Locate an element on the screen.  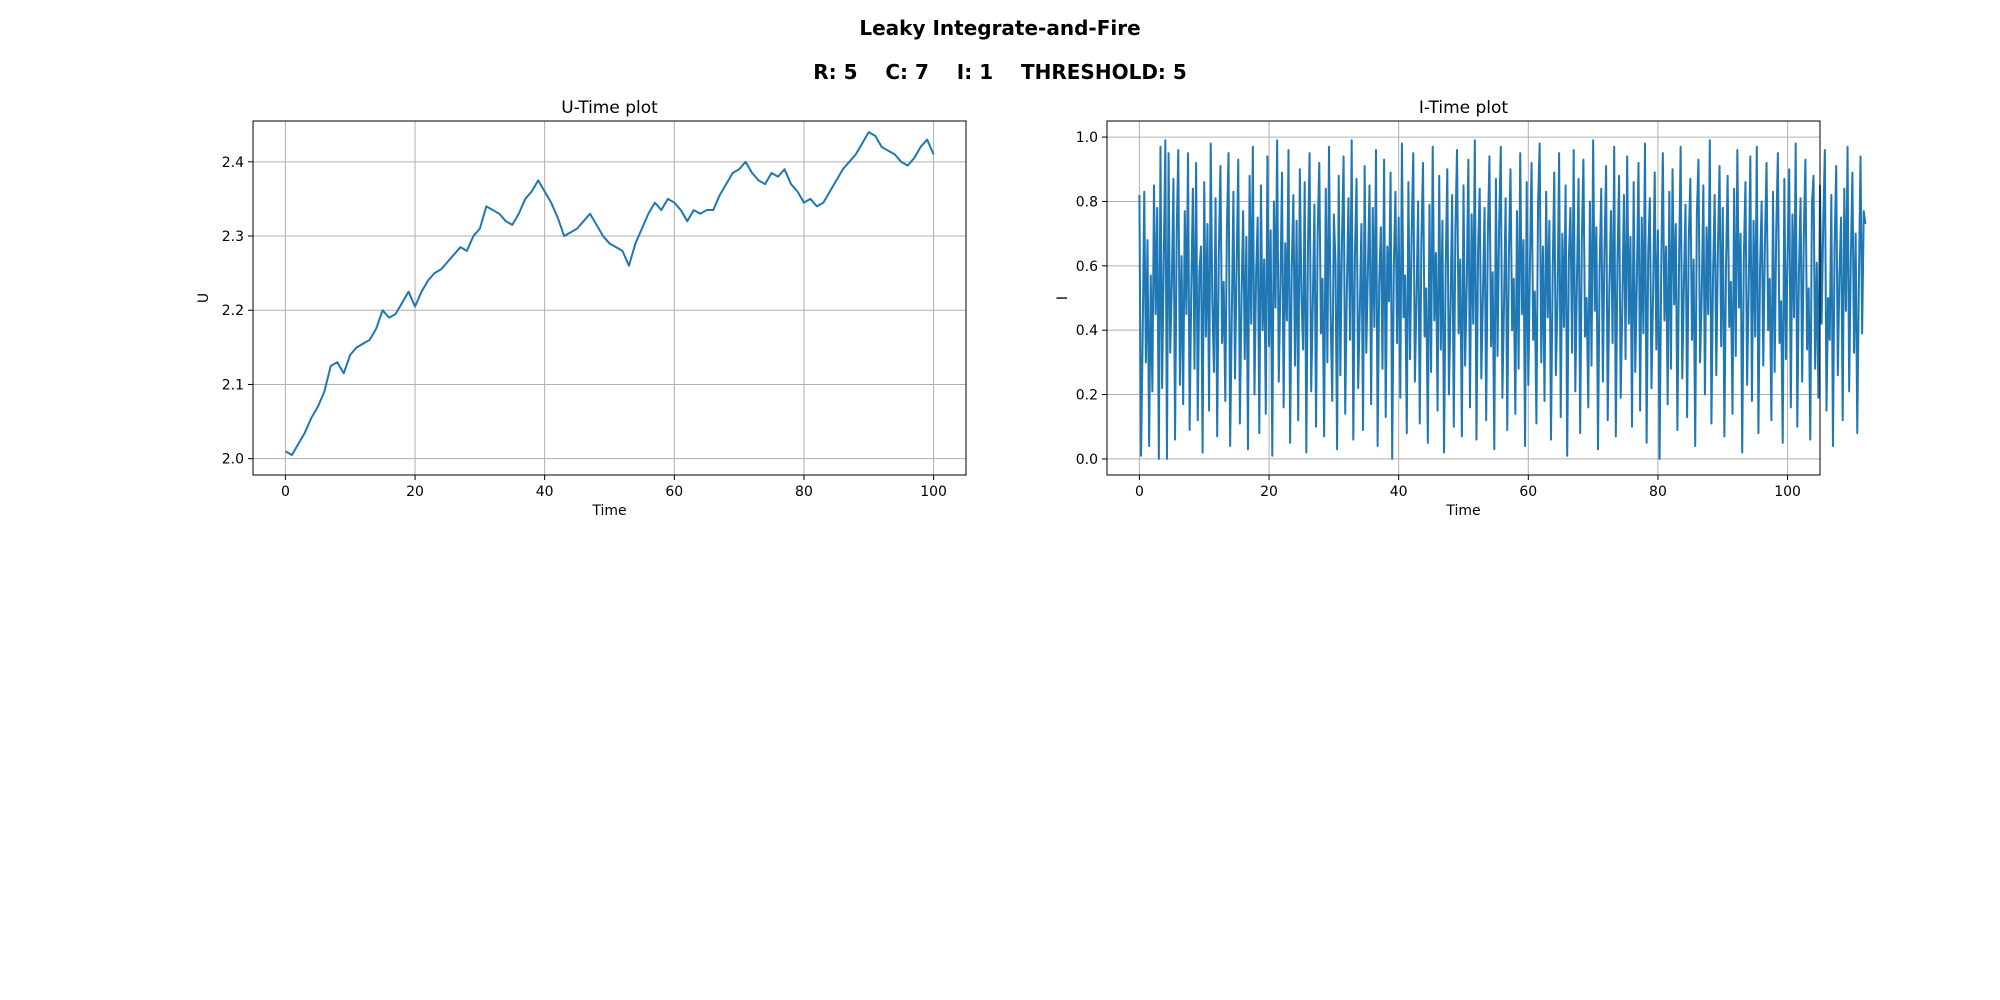
param-label-r: R: is located at coordinates (825, 72).